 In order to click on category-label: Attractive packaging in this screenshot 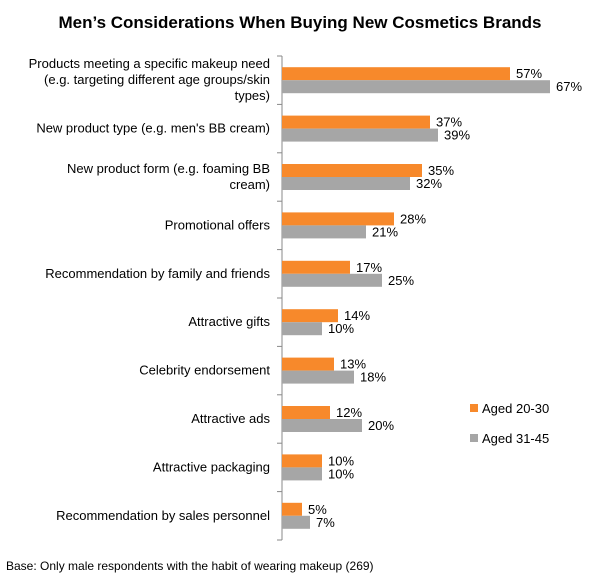, I will do `click(211, 466)`.